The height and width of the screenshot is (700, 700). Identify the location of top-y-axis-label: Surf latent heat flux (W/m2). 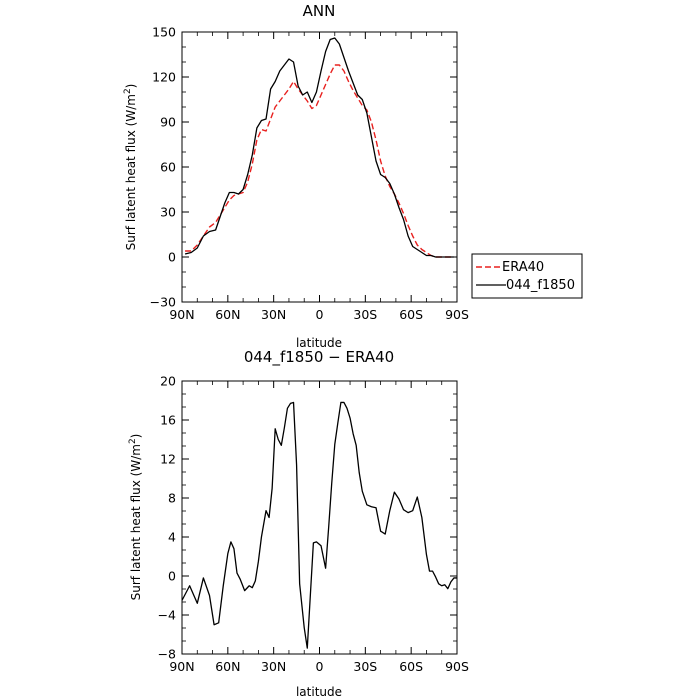
(130, 167).